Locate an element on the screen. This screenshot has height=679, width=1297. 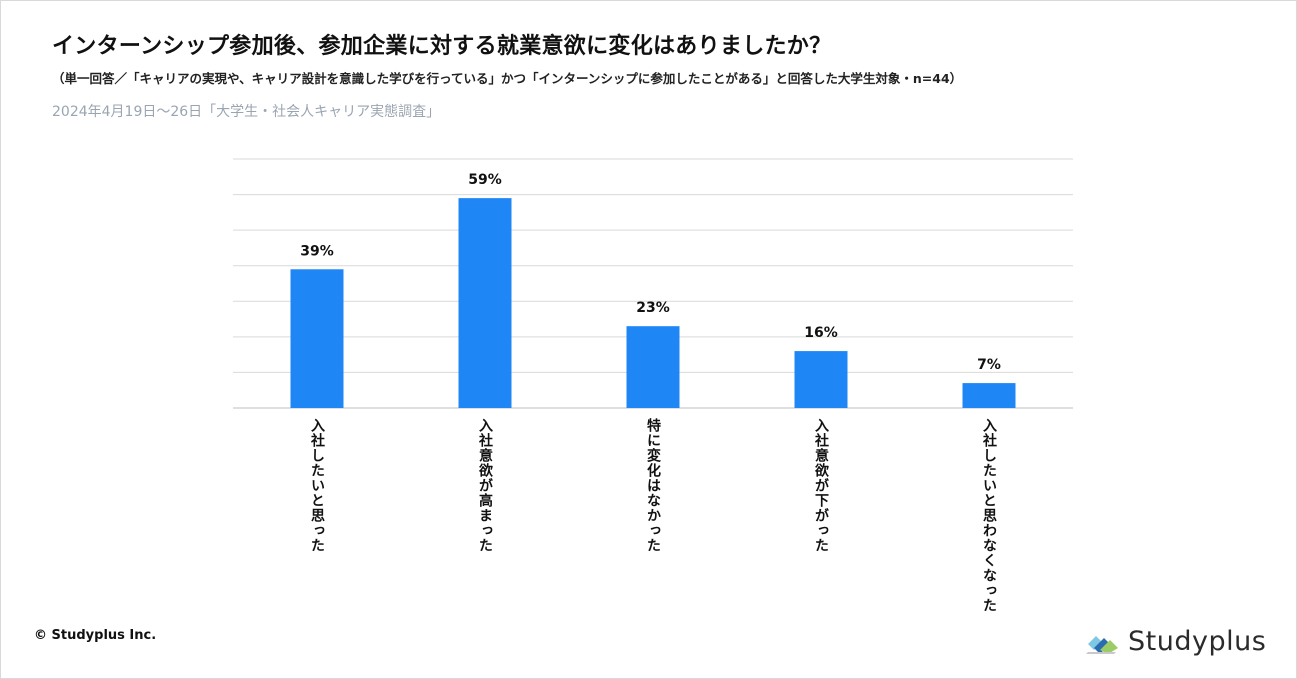
category-label: 入社意欲が下がった is located at coordinates (821, 485).